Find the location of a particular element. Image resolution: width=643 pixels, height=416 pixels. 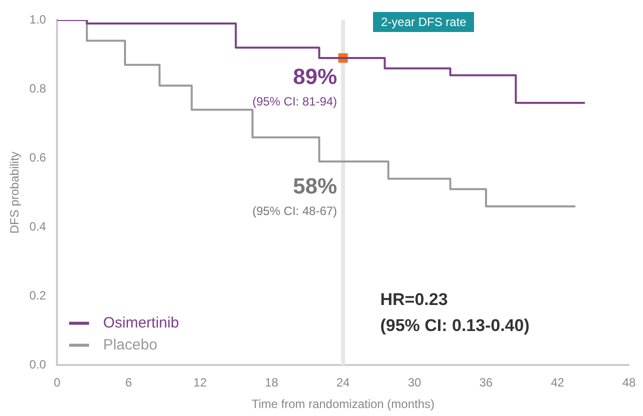

x-tick-label: 30 is located at coordinates (415, 383).